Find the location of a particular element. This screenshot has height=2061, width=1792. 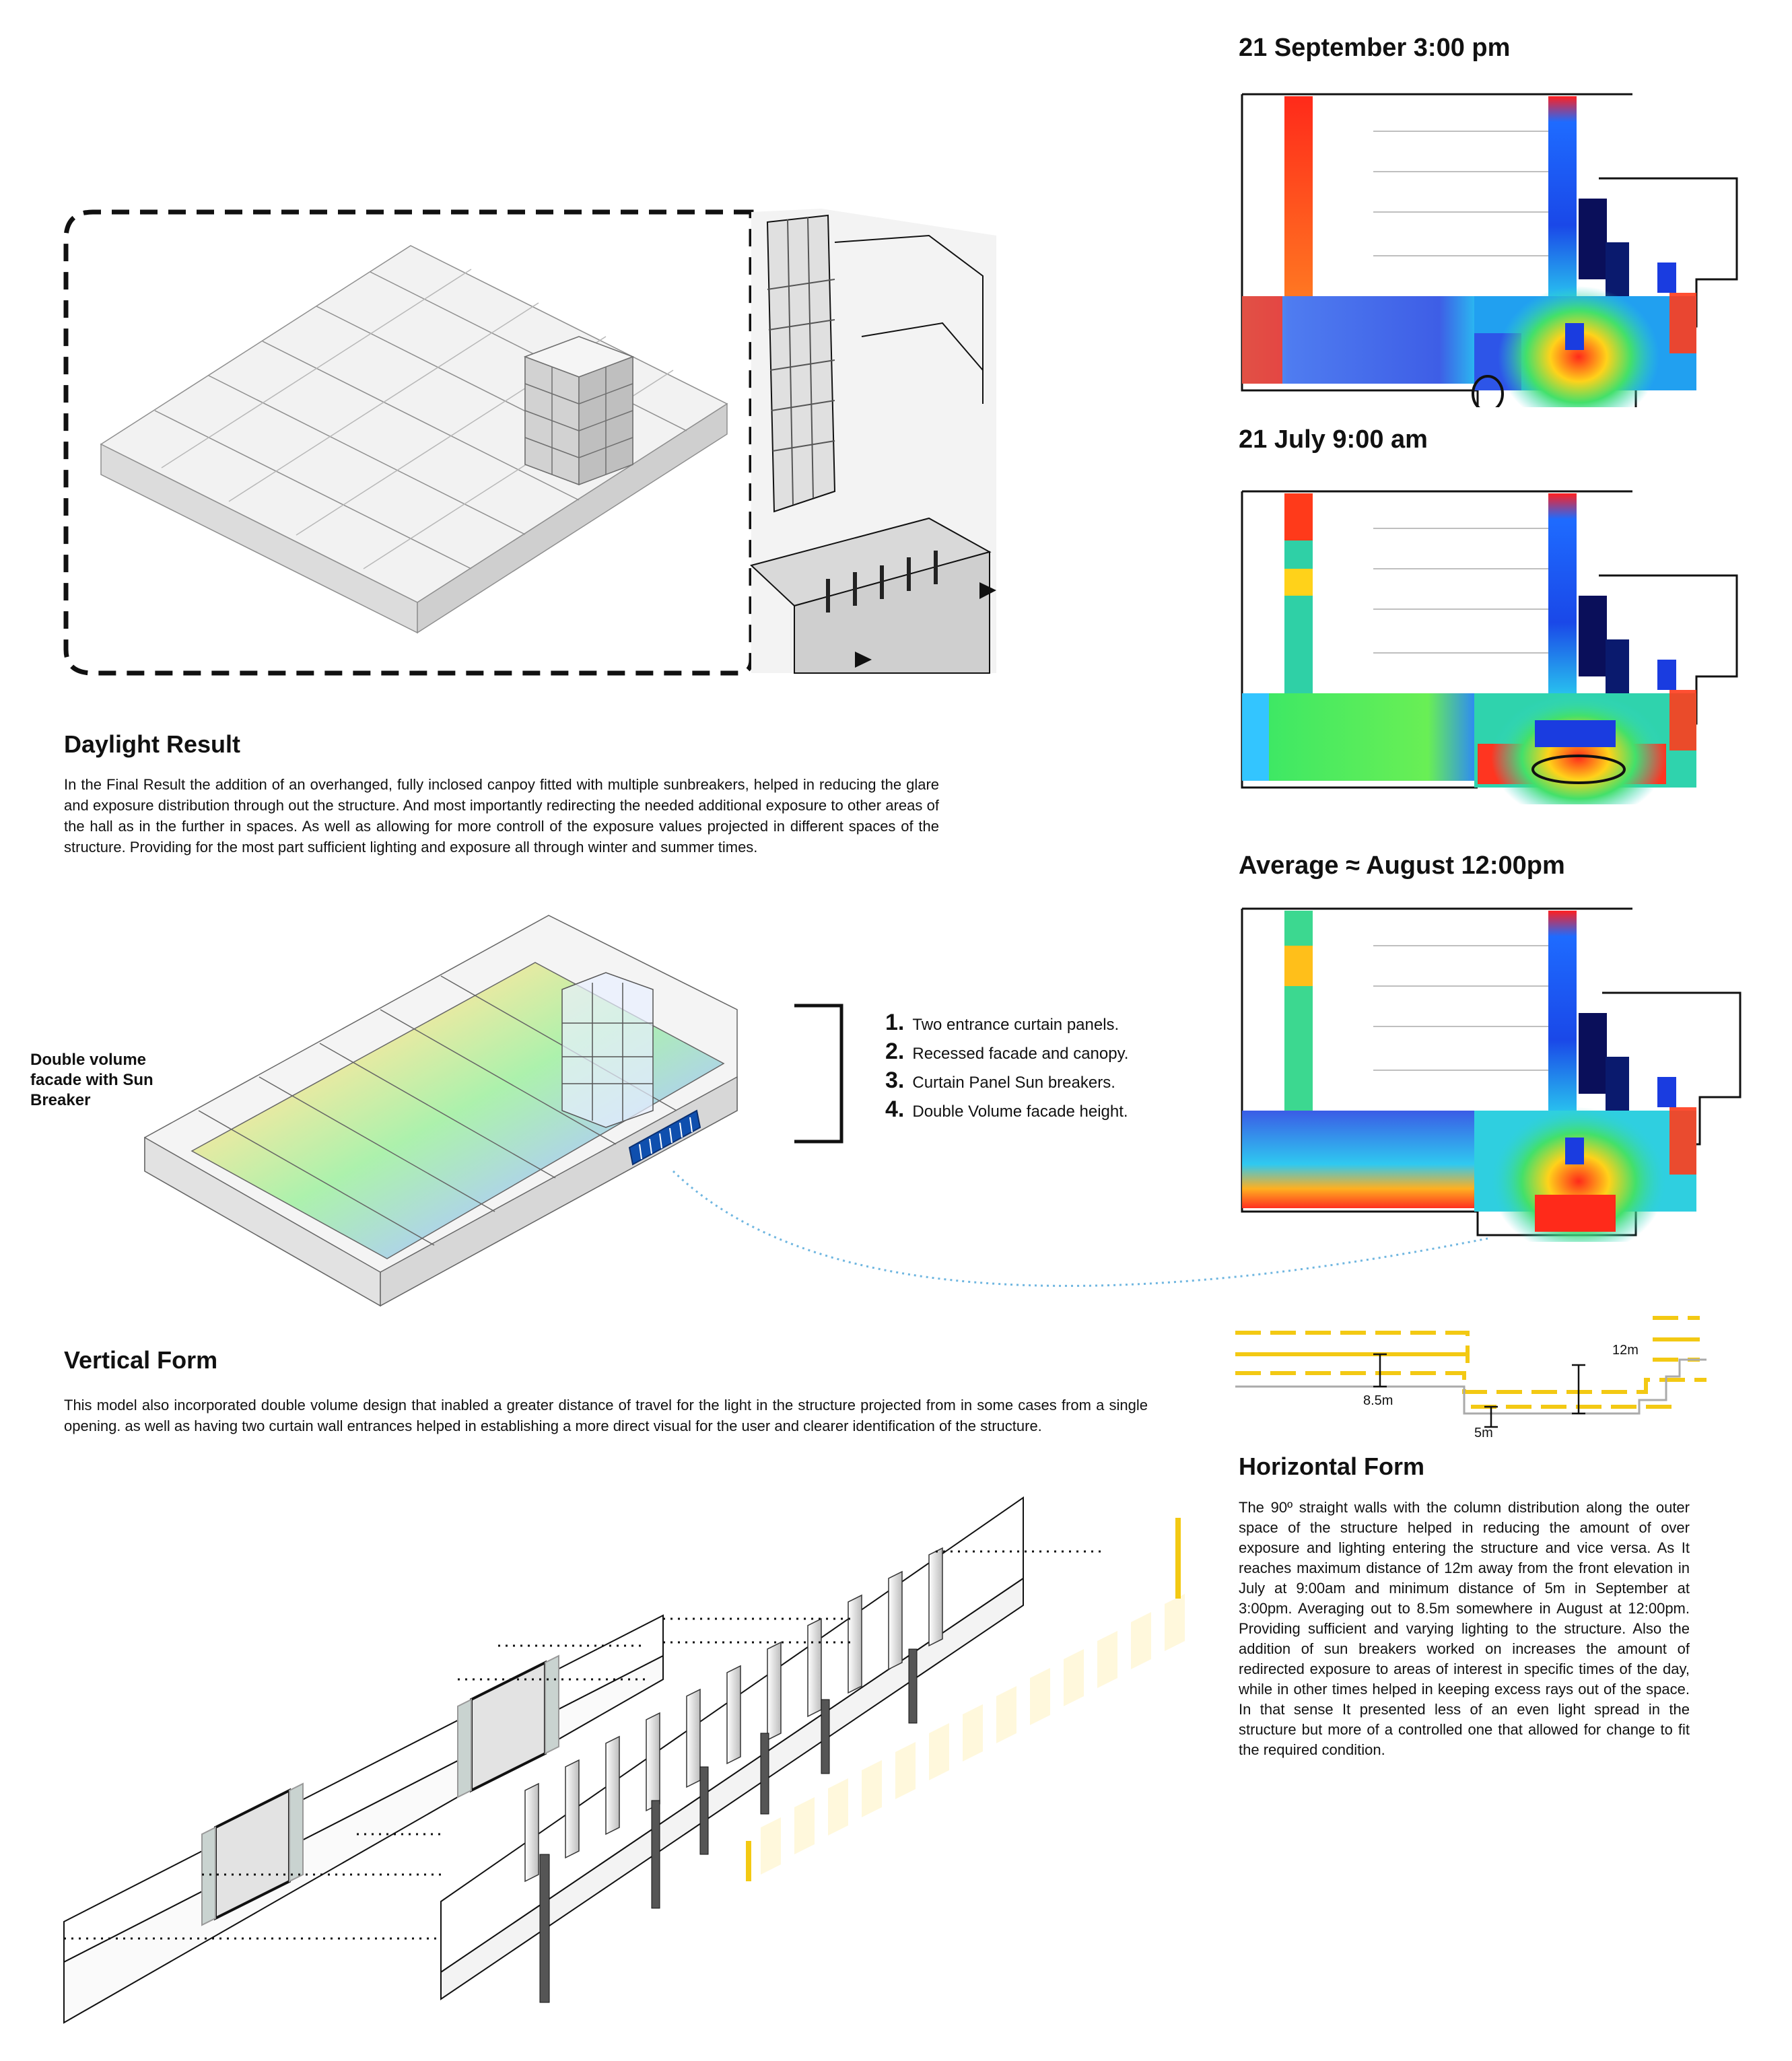

dotted-connector is located at coordinates (1080, 1232).